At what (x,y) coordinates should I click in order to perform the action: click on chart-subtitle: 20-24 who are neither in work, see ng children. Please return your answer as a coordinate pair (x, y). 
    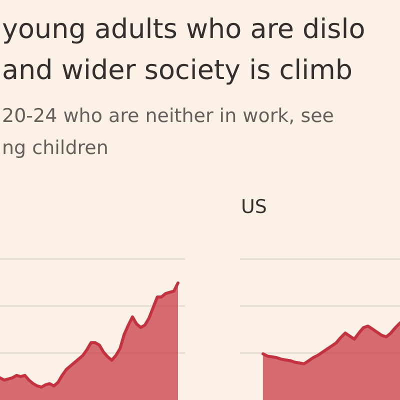
    Looking at the image, I should click on (168, 132).